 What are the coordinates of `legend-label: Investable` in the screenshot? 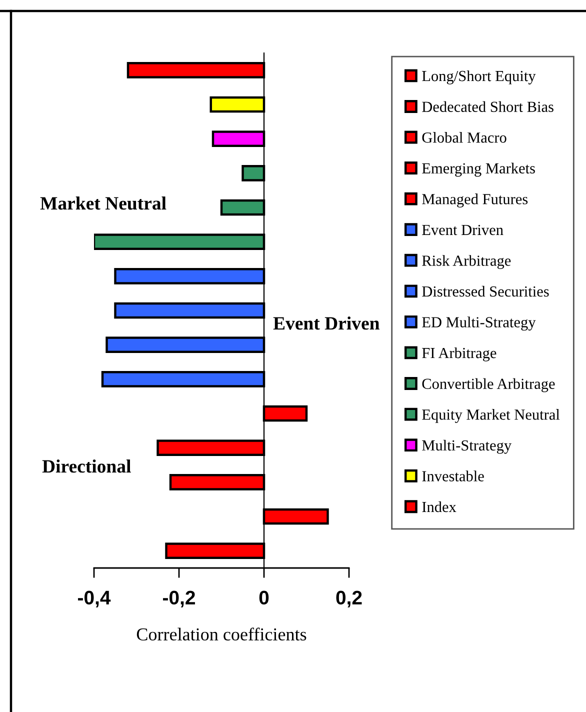 It's located at (453, 476).